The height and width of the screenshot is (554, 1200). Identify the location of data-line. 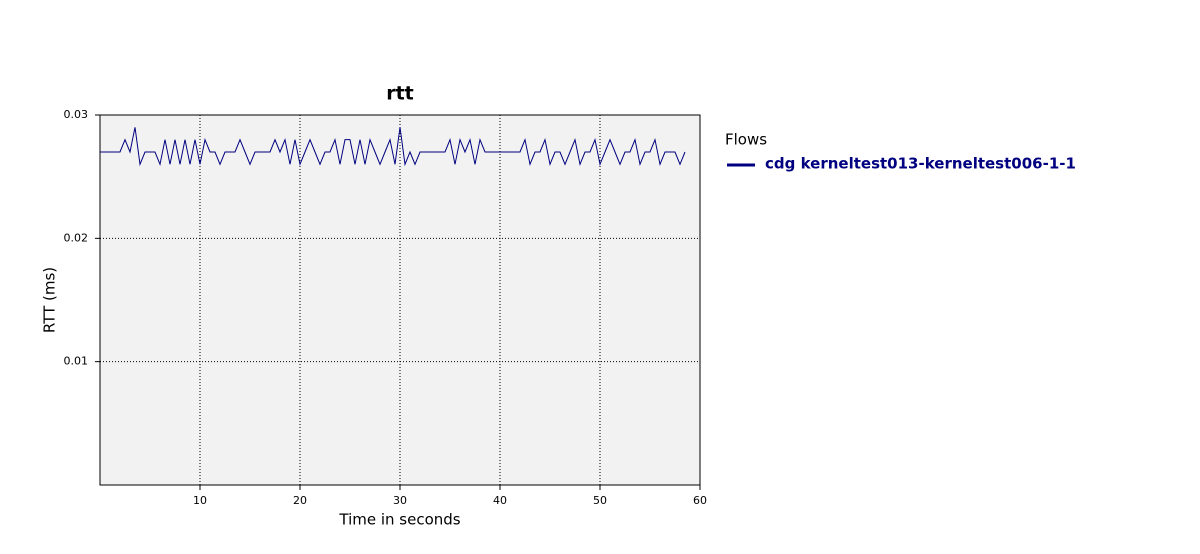
(393, 147).